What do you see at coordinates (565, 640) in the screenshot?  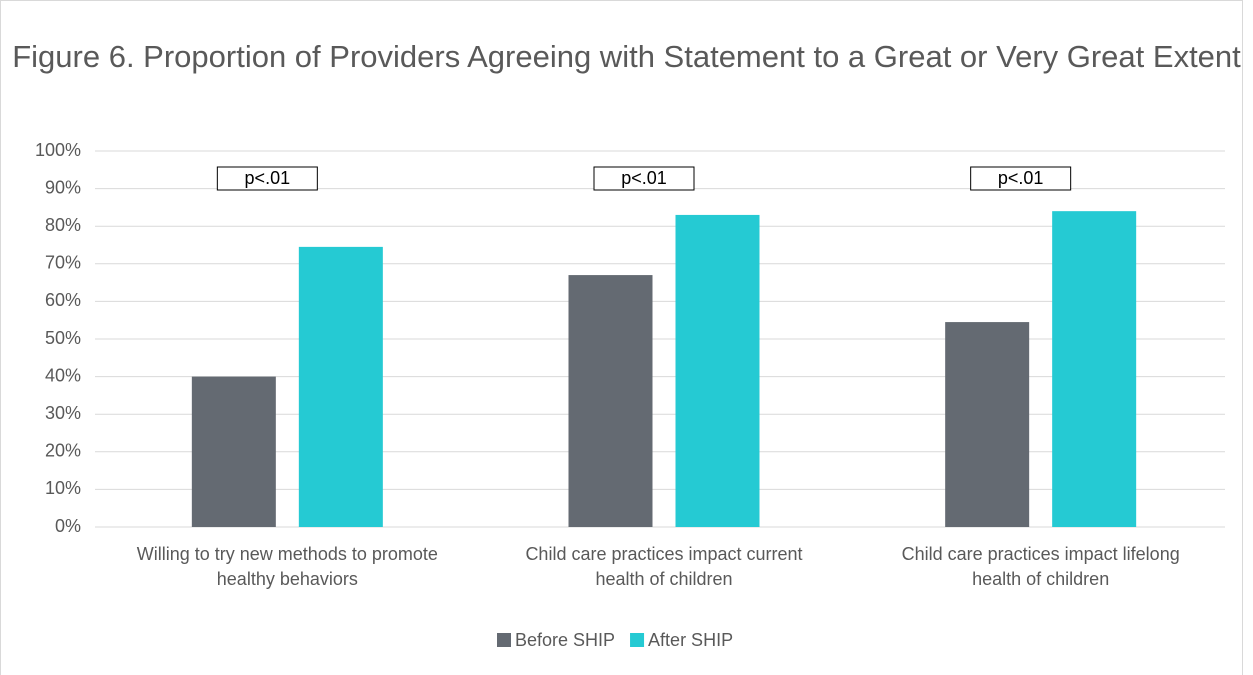 I see `legend-label: Before SHIP` at bounding box center [565, 640].